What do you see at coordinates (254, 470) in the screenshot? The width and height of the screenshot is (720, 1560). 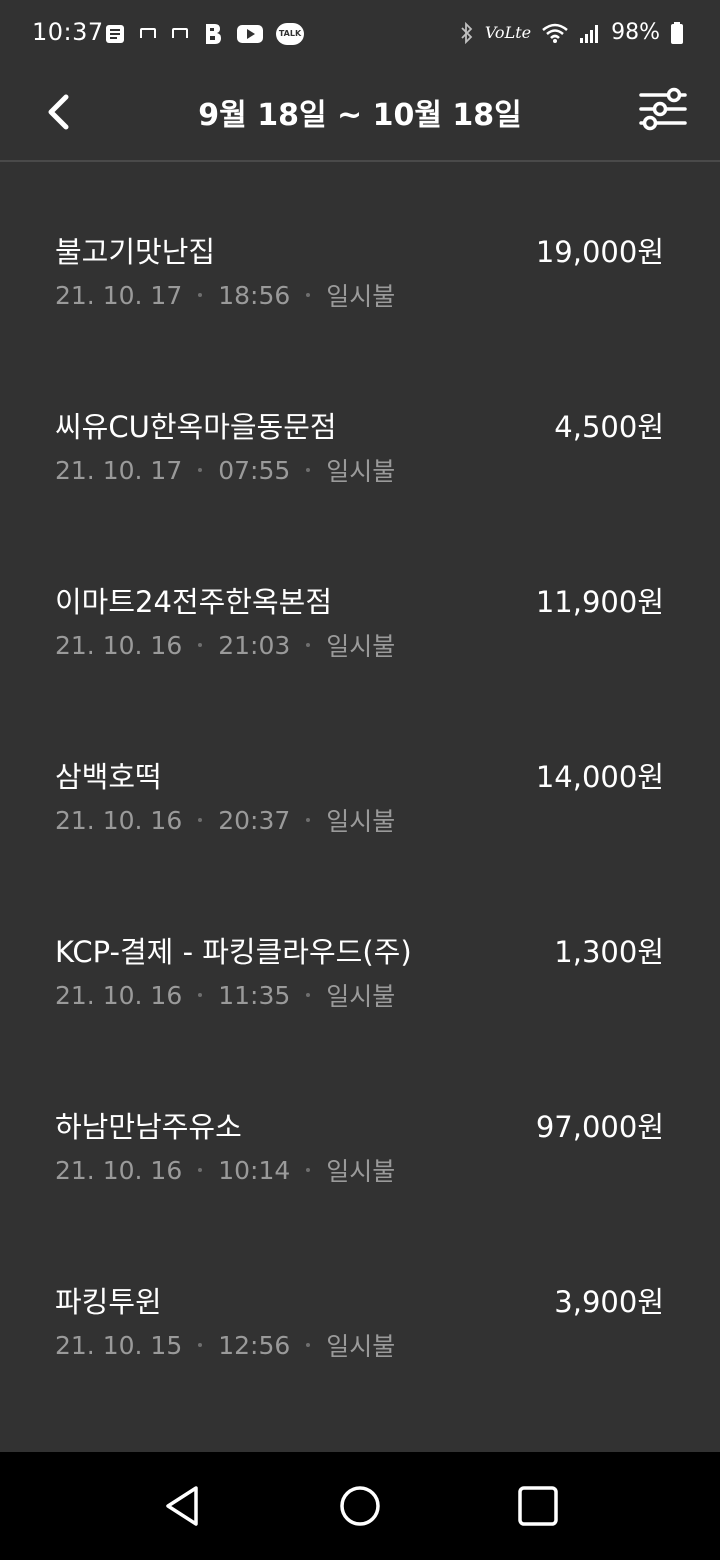 I see `transaction-time: 07:55` at bounding box center [254, 470].